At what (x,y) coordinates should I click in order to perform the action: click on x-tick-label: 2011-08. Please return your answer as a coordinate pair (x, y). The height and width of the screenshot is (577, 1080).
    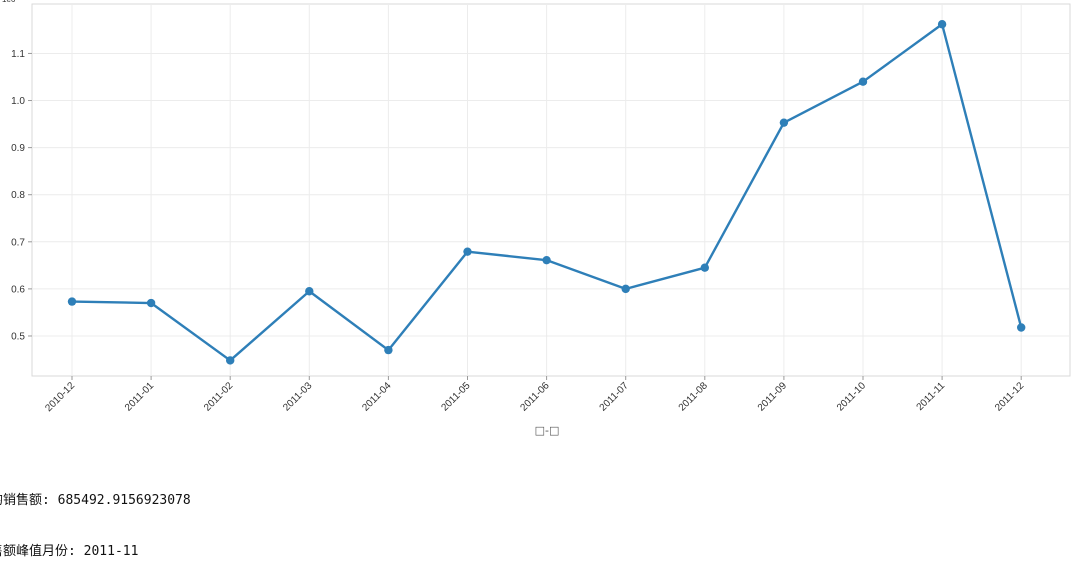
    Looking at the image, I should click on (694, 397).